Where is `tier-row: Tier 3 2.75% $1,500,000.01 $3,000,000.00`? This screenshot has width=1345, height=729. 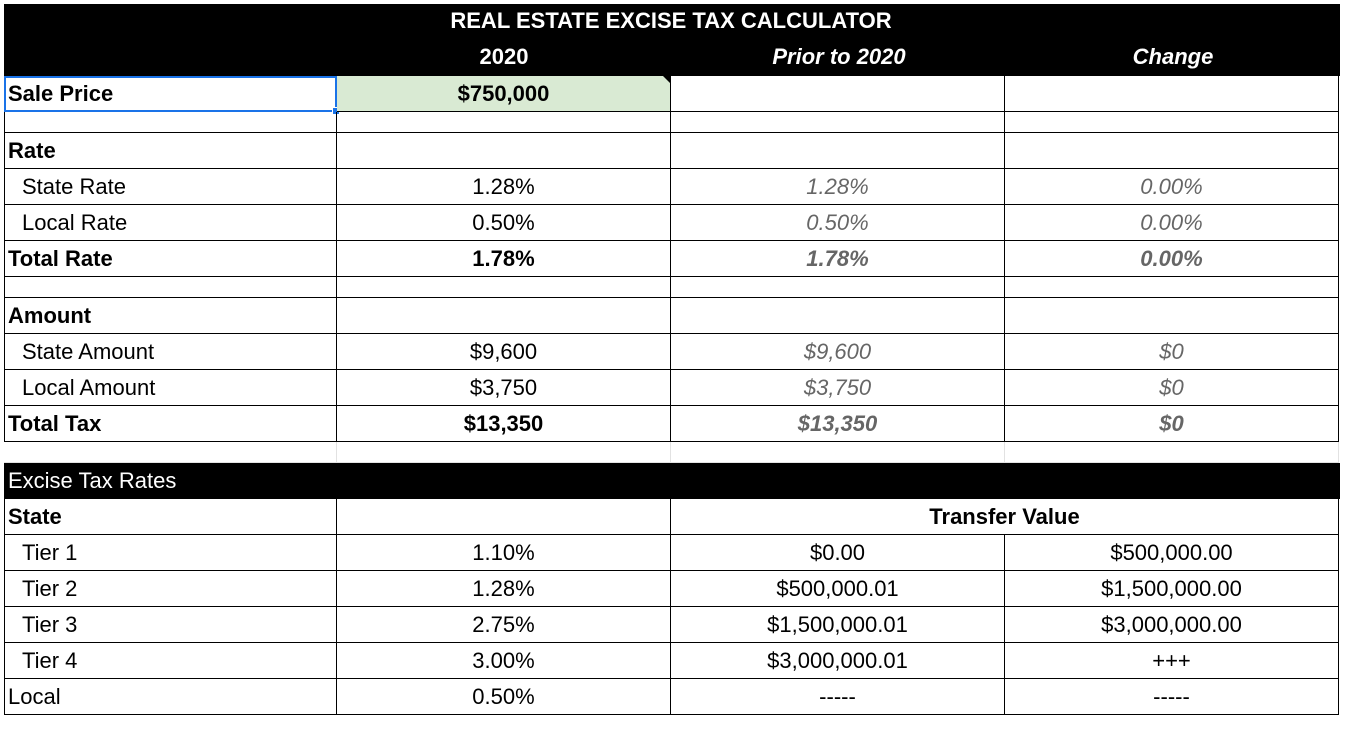
tier-row: Tier 3 2.75% $1,500,000.01 $3,000,000.00 is located at coordinates (672, 625).